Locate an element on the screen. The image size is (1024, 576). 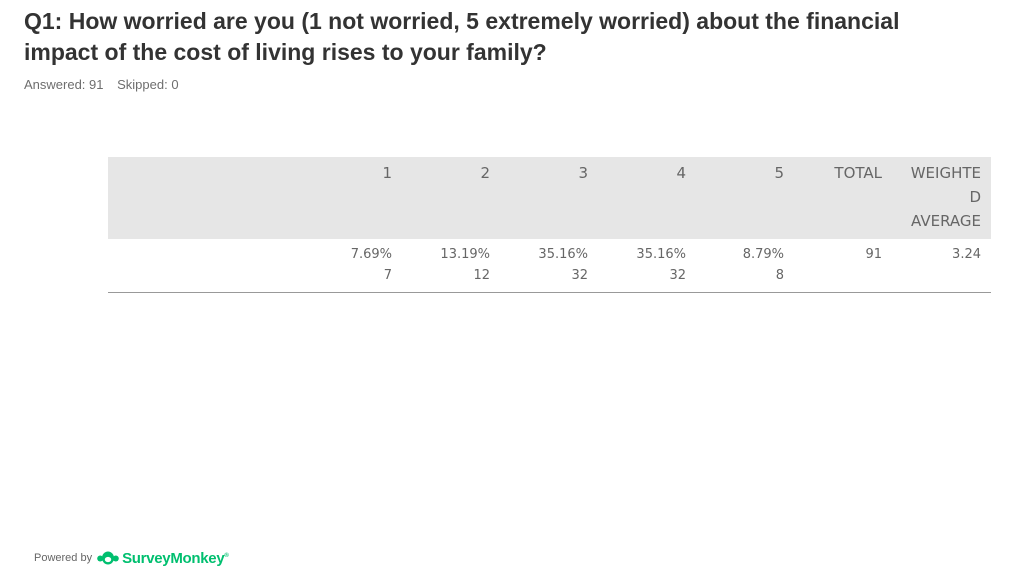
surveymonkey-logo-text: SurveyMonkey® is located at coordinates (175, 558).